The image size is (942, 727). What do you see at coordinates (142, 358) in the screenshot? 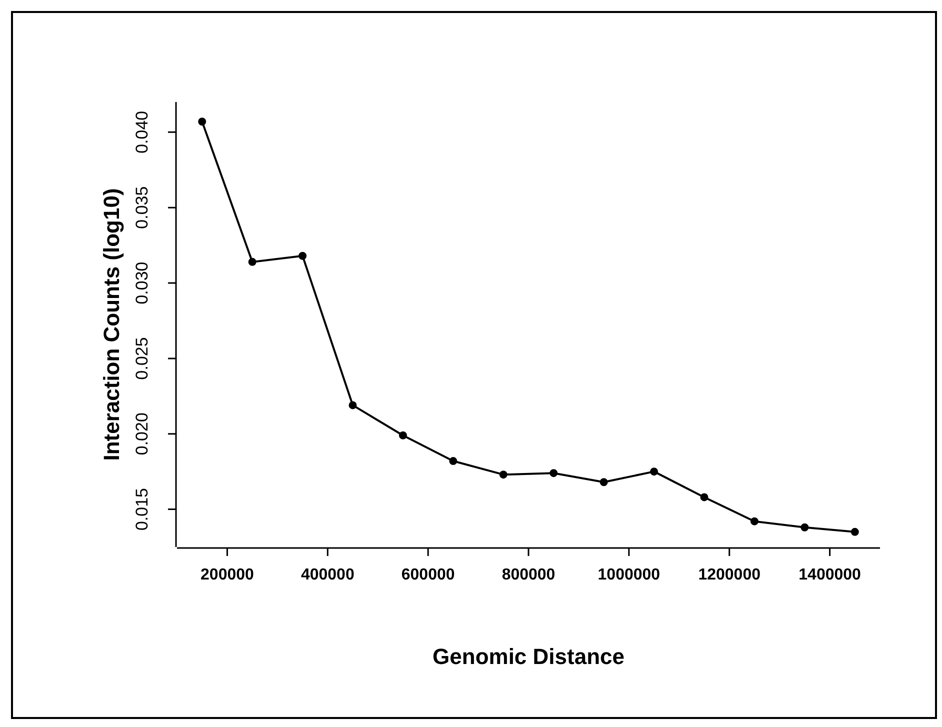
I see `y-tick-label: 0.025` at bounding box center [142, 358].